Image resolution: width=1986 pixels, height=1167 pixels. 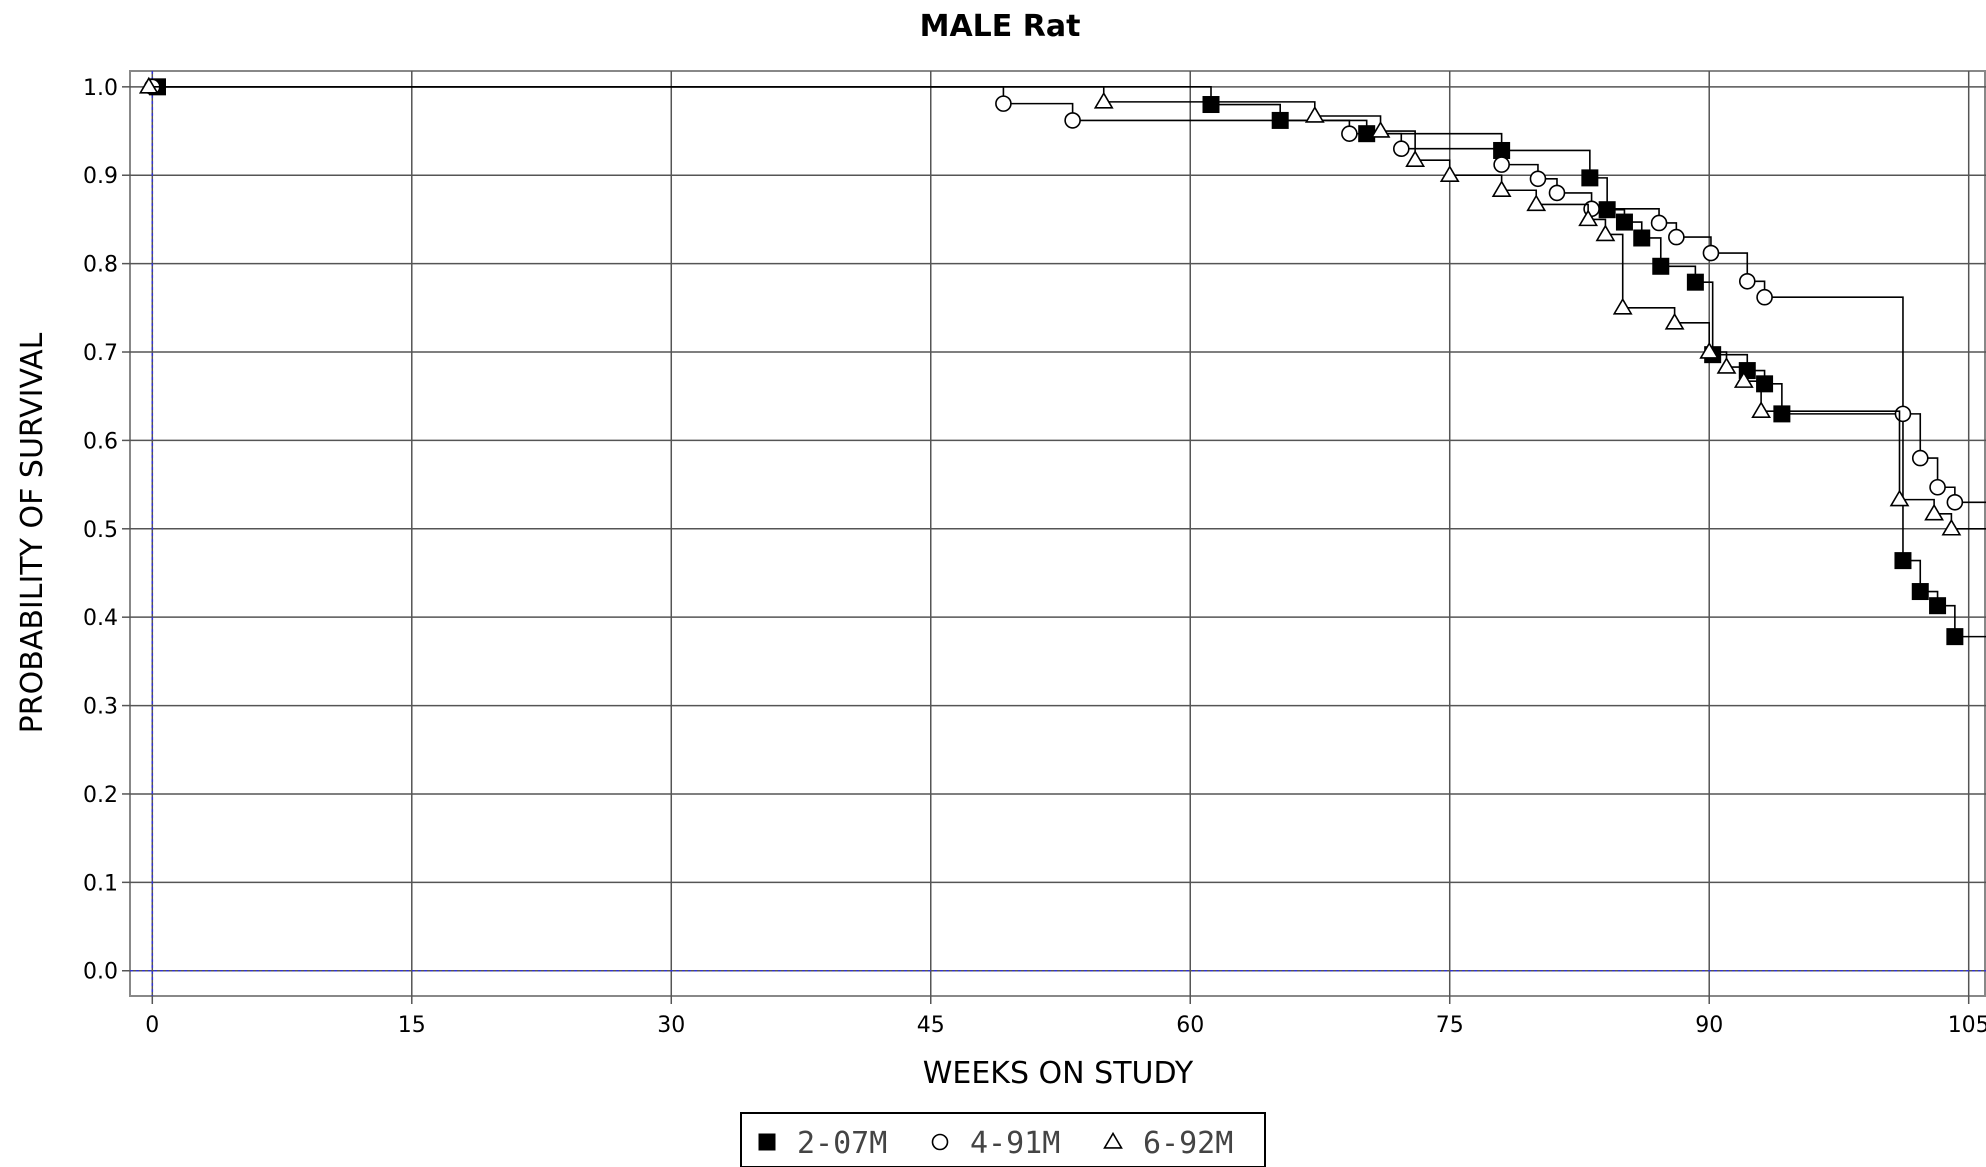 I want to click on y-tick-label: 0.6, so click(x=100, y=441).